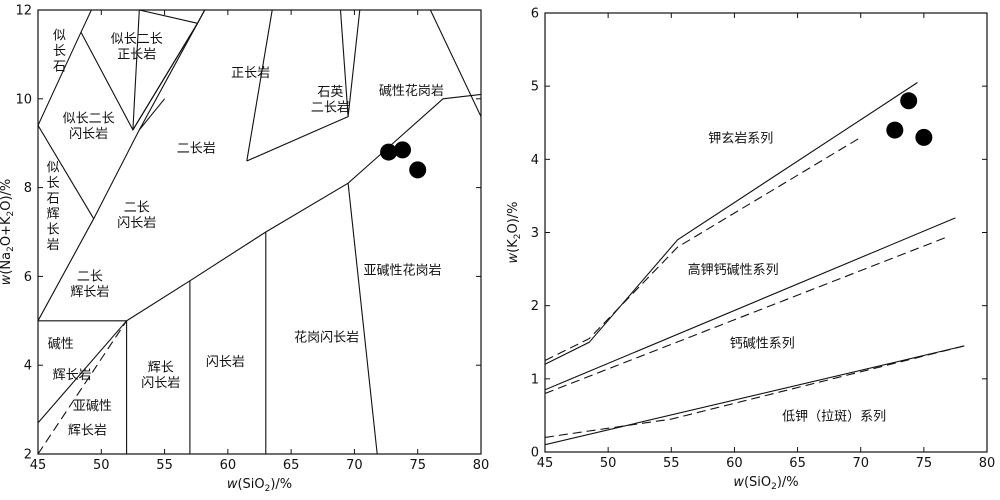  Describe the element at coordinates (225, 362) in the screenshot. I see `rock-field-label: 闪长岩` at that location.